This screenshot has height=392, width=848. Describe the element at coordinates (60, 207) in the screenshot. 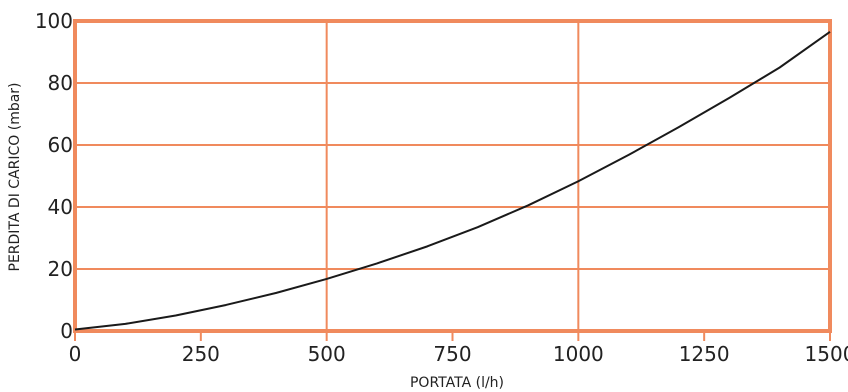

I see `y-tick-label-40: 40` at that location.